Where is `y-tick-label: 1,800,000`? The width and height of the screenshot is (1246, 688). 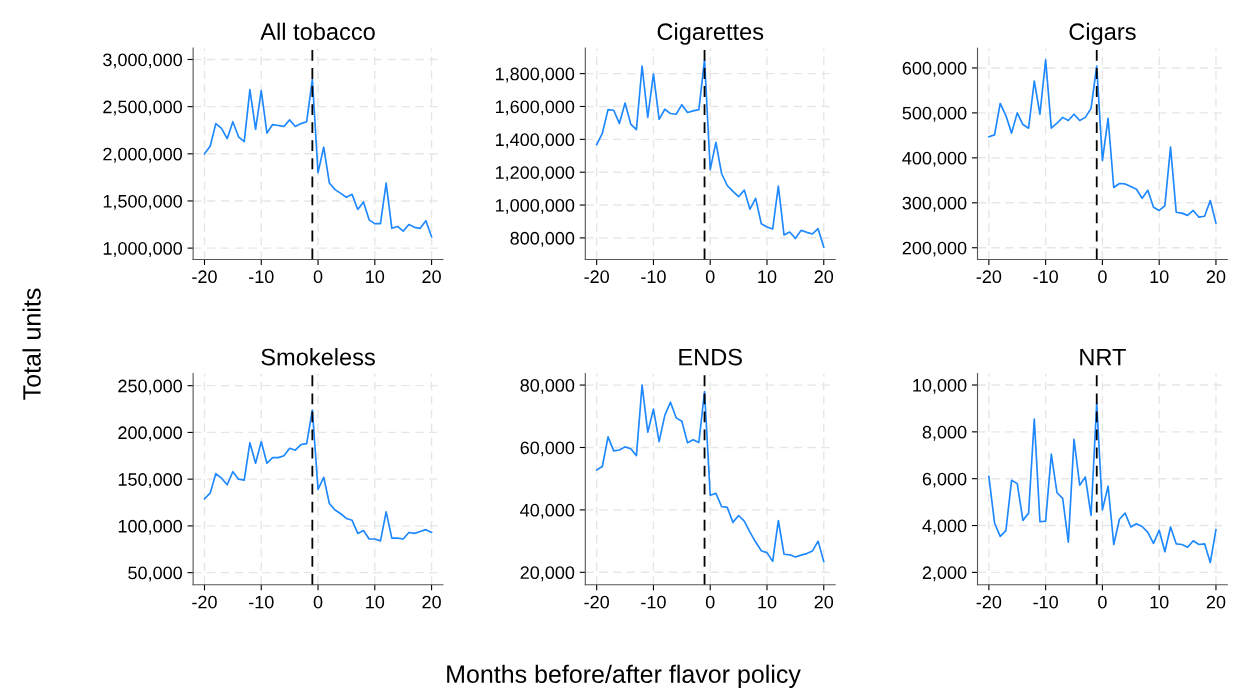 y-tick-label: 1,800,000 is located at coordinates (535, 75).